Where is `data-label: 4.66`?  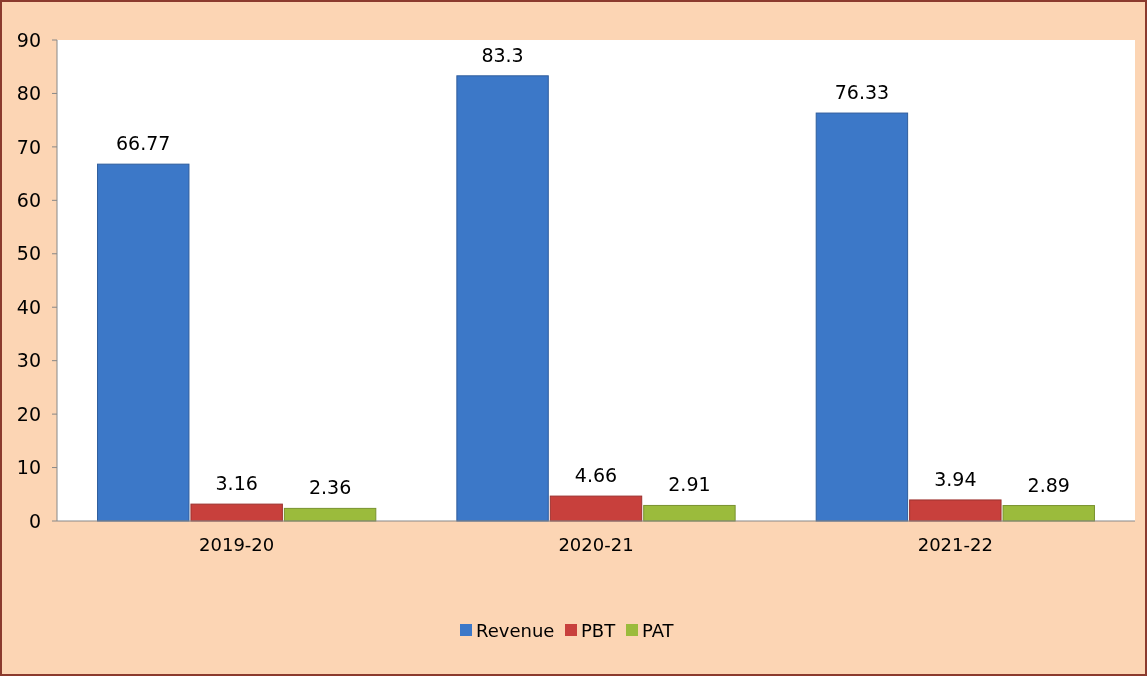 data-label: 4.66 is located at coordinates (596, 475).